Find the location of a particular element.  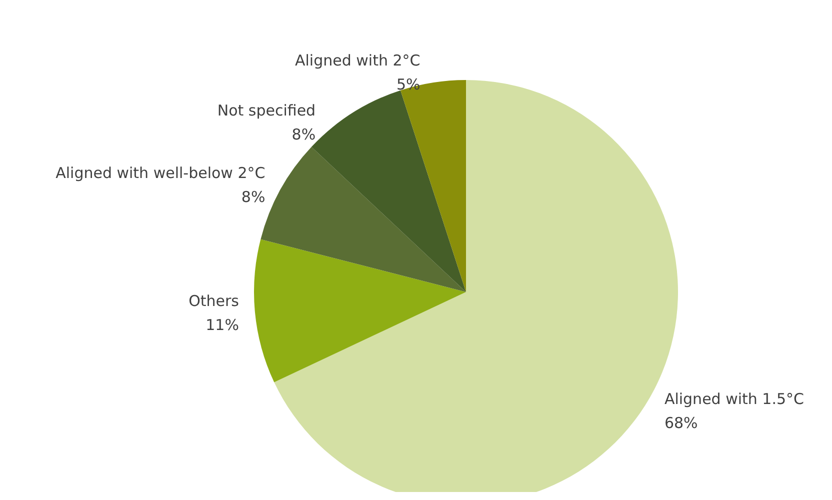

data-label: 68% is located at coordinates (681, 423).